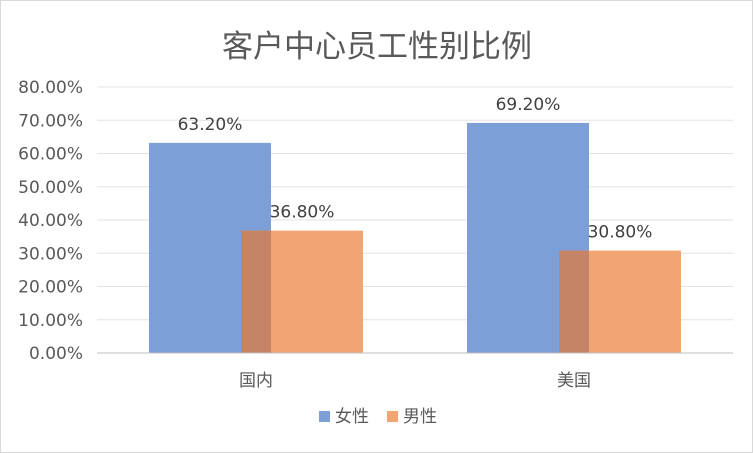 This screenshot has height=453, width=753. Describe the element at coordinates (210, 125) in the screenshot. I see `data-label: 63.20%` at that location.